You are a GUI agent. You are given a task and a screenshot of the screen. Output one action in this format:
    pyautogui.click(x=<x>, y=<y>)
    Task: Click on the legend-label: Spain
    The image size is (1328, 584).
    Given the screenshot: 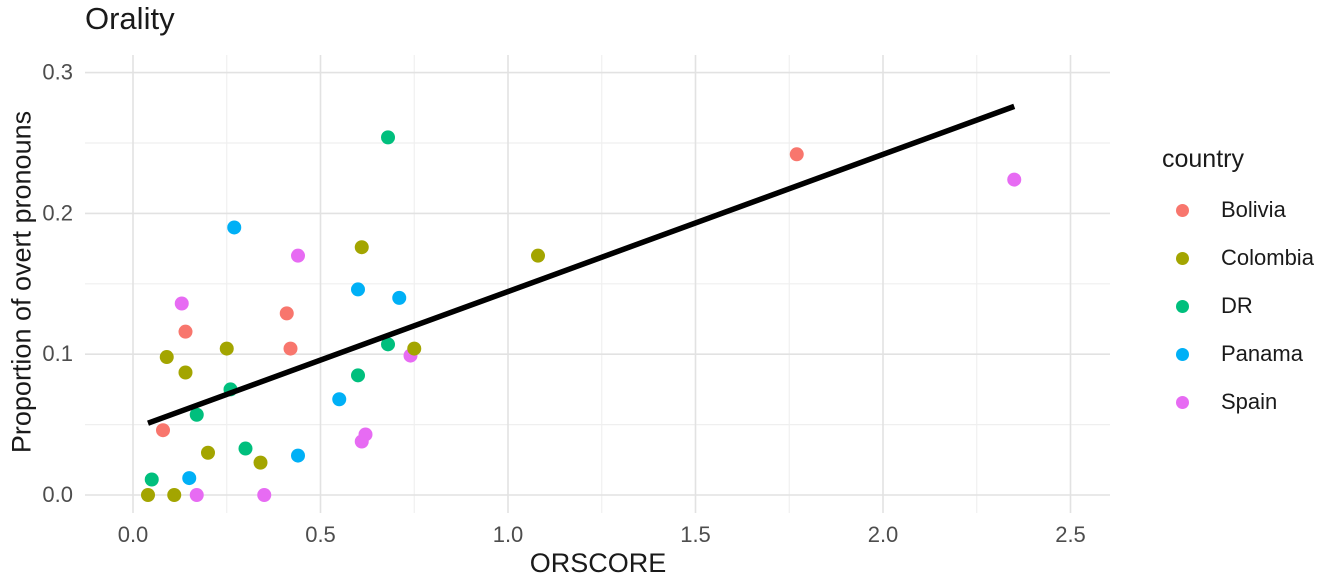 What is the action you would take?
    pyautogui.click(x=1249, y=401)
    